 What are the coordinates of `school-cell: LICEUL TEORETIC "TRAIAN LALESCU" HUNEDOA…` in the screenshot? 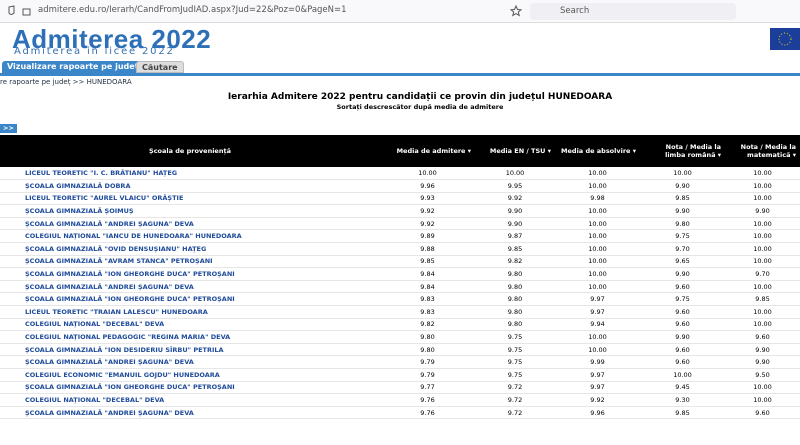 It's located at (190, 312).